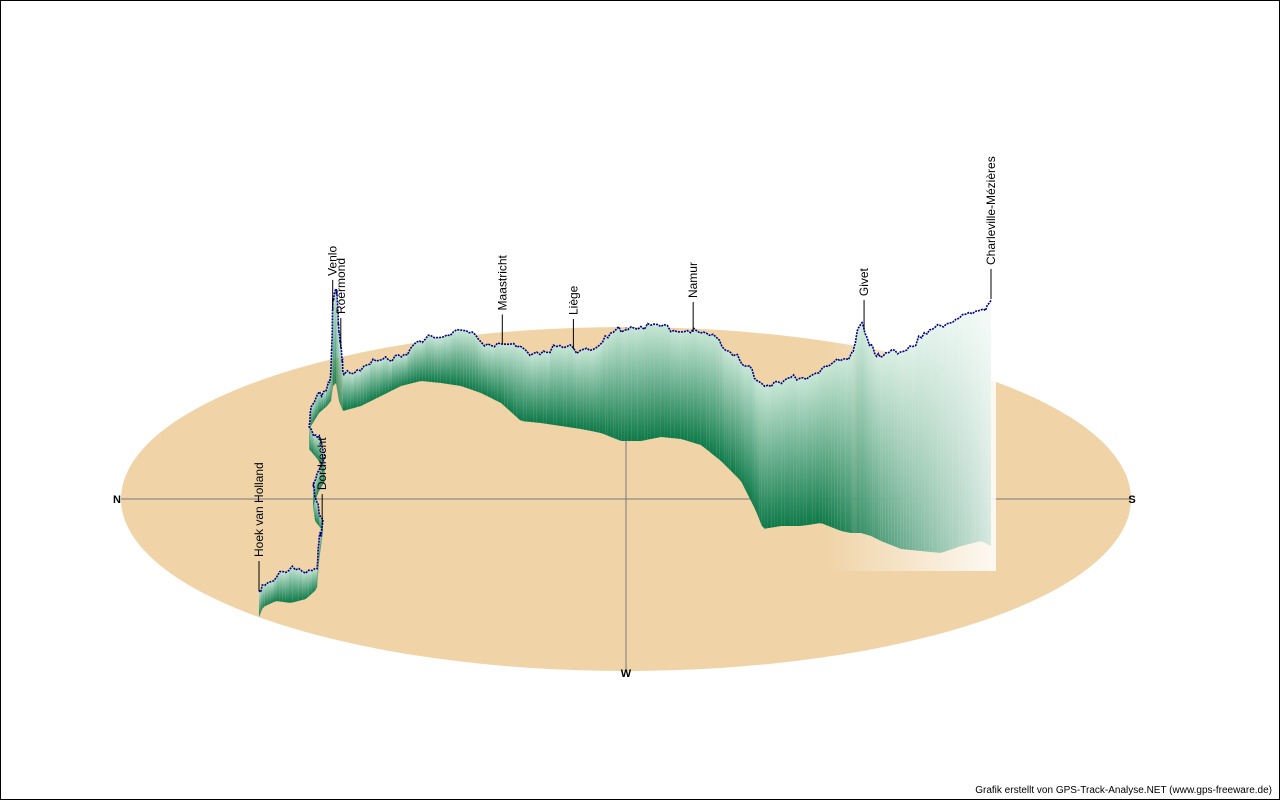 The image size is (1280, 801). I want to click on compass-north: N, so click(117, 500).